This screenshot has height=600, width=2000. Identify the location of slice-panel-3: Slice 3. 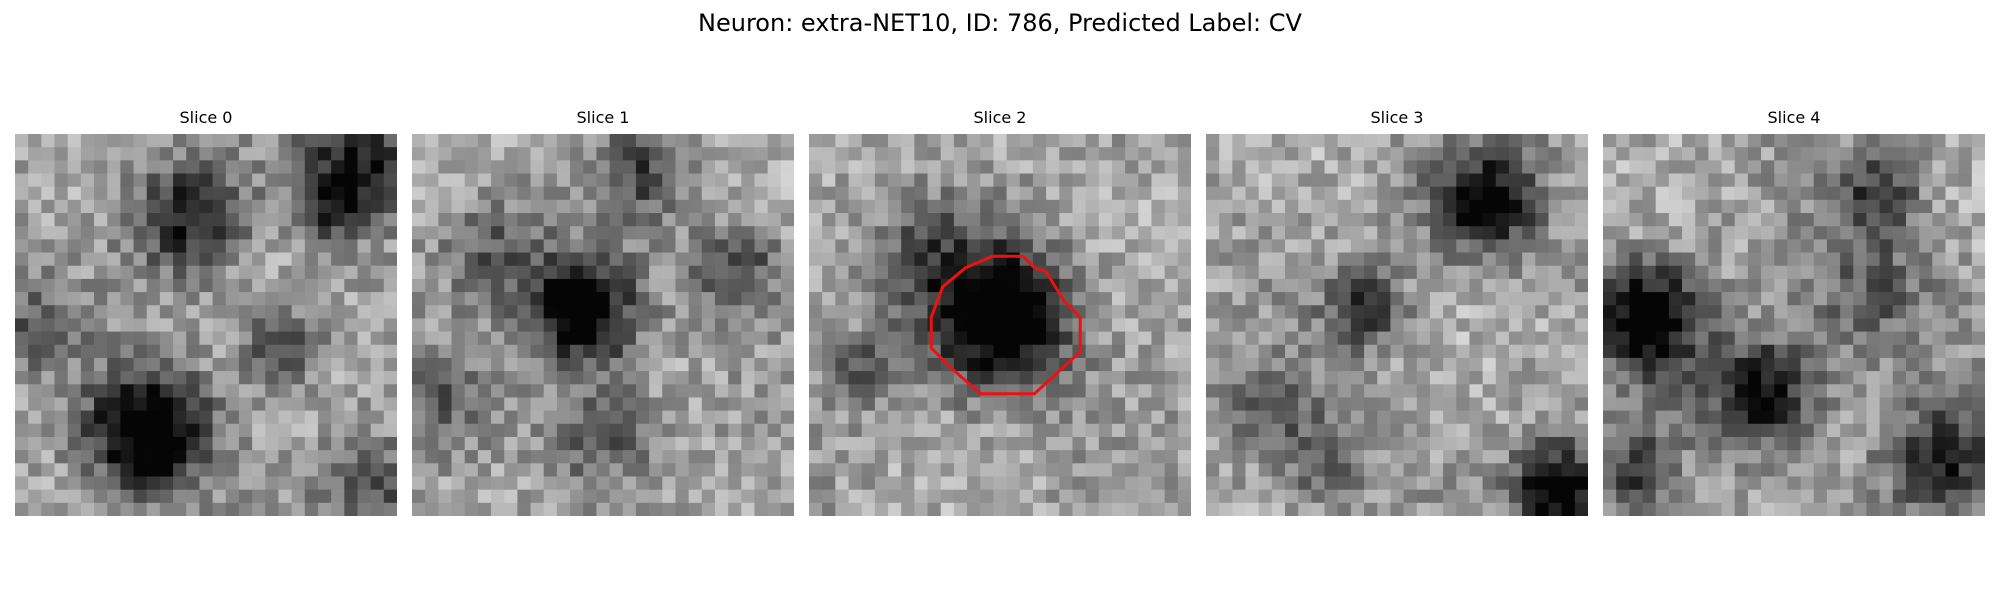
(1397, 312).